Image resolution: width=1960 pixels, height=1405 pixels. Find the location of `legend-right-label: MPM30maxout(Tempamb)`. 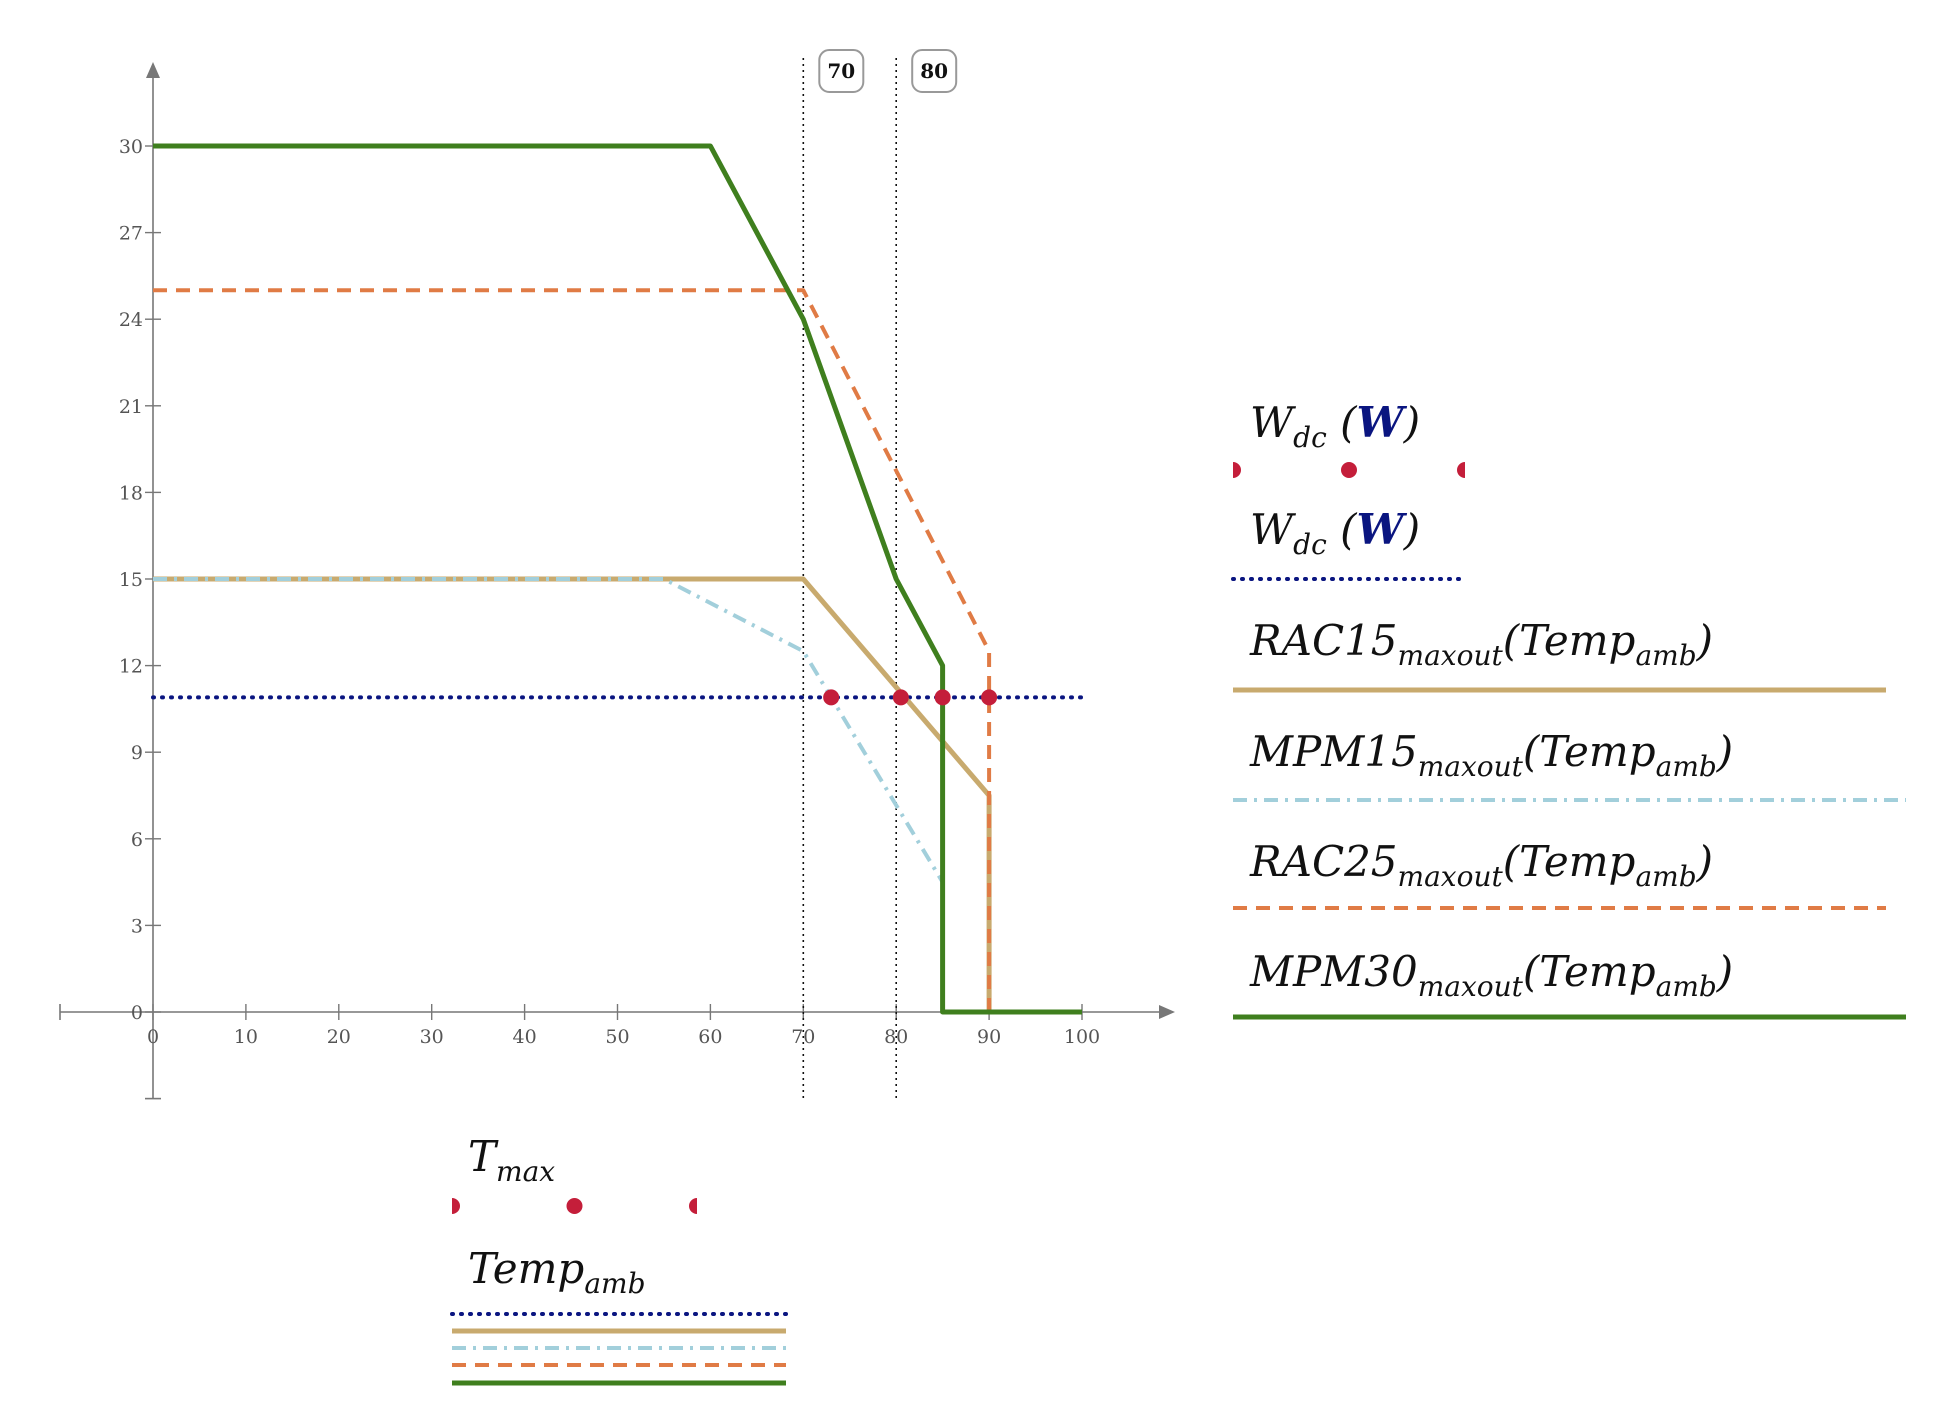

legend-right-label: MPM30maxout(Tempamb) is located at coordinates (1491, 975).